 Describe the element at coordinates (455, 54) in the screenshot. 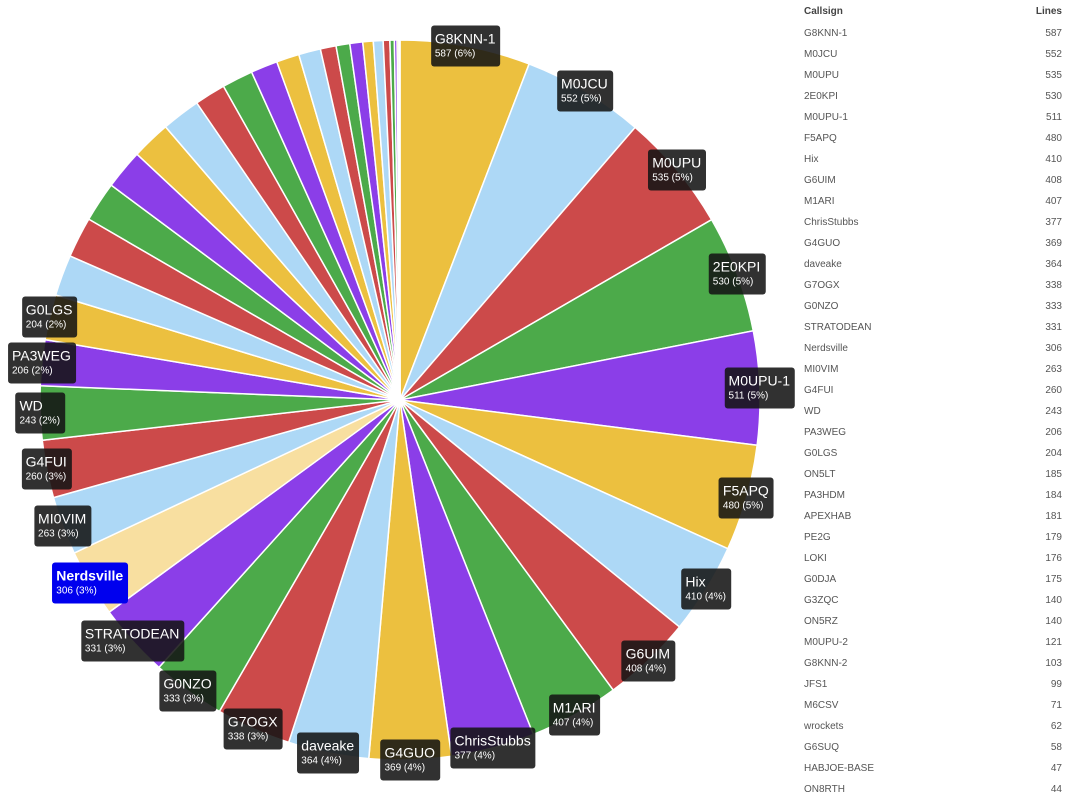

I see `slice-label-value: 587 (6%)` at that location.